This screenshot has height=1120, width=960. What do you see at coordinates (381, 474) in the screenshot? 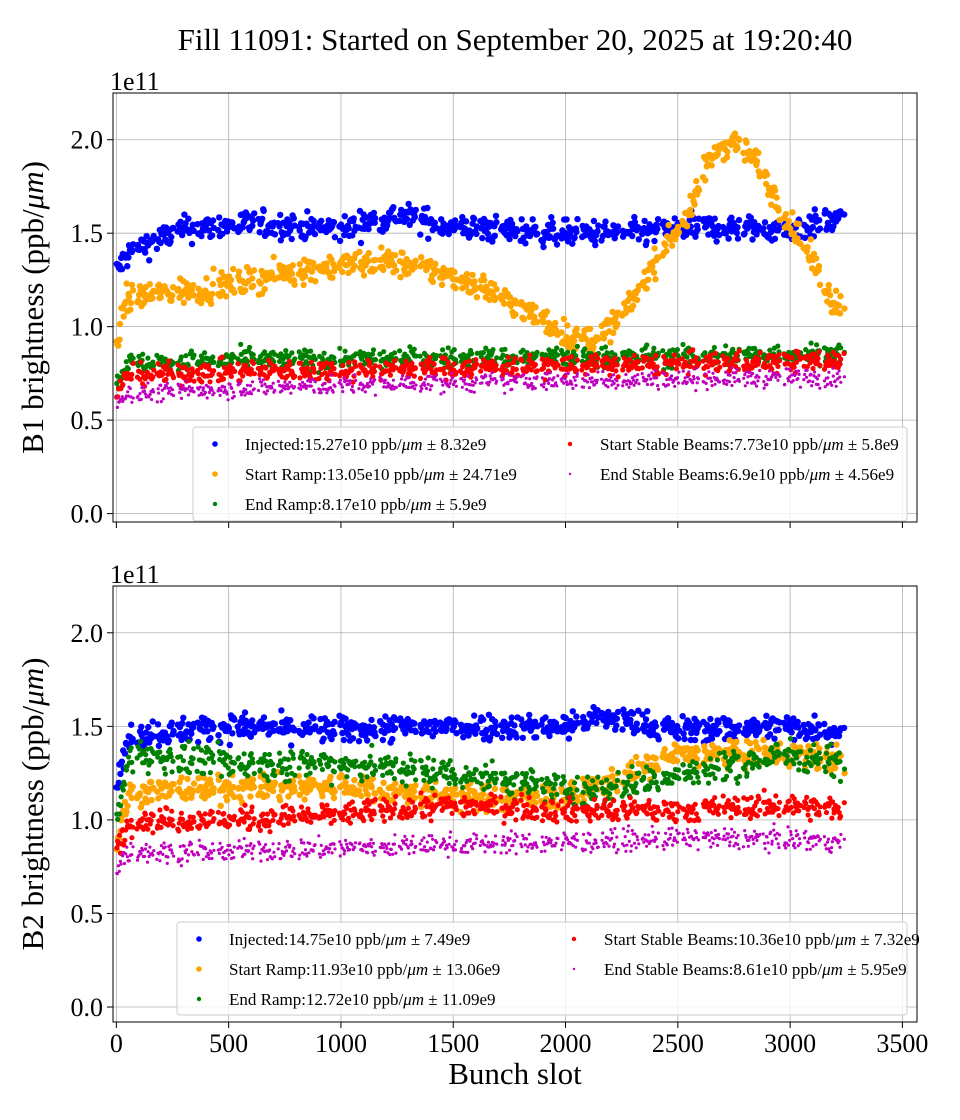
I see `legend-label: Start Ramp:13.05e10 ppb/μm ± 24.71e9` at bounding box center [381, 474].